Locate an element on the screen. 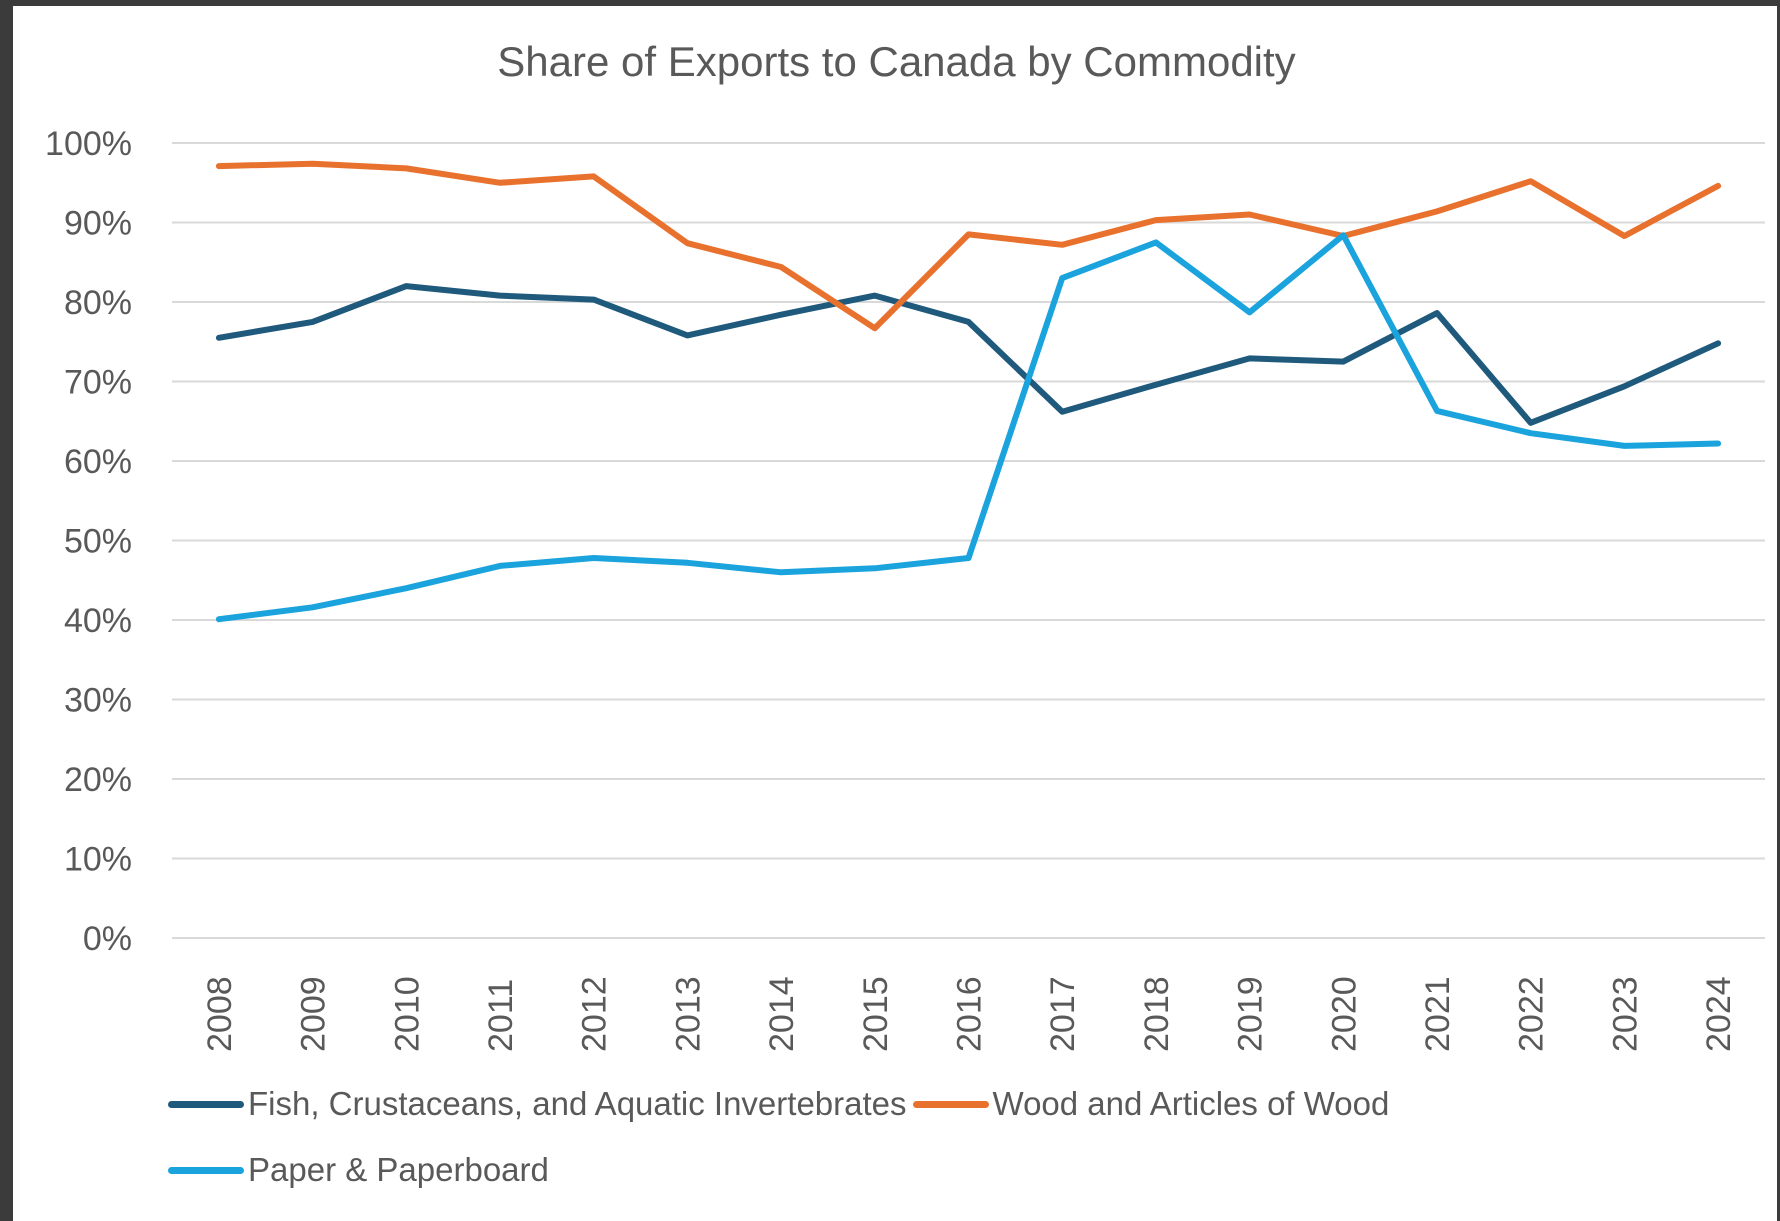  legend-swatch-wood is located at coordinates (950, 1104).